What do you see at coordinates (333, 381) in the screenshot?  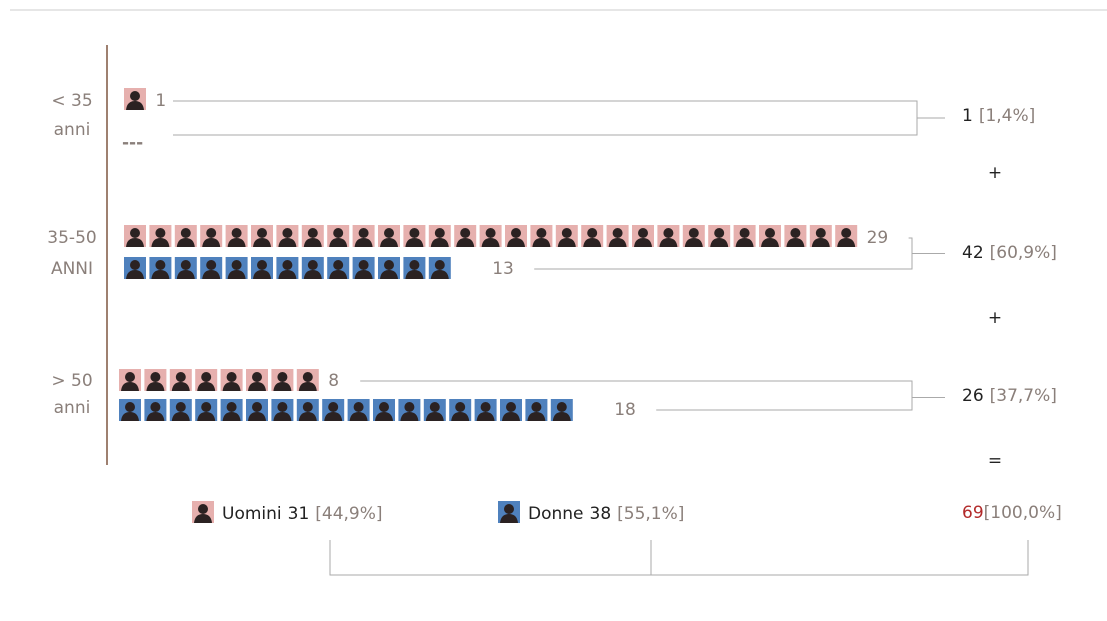 I see `men-count: 8` at bounding box center [333, 381].